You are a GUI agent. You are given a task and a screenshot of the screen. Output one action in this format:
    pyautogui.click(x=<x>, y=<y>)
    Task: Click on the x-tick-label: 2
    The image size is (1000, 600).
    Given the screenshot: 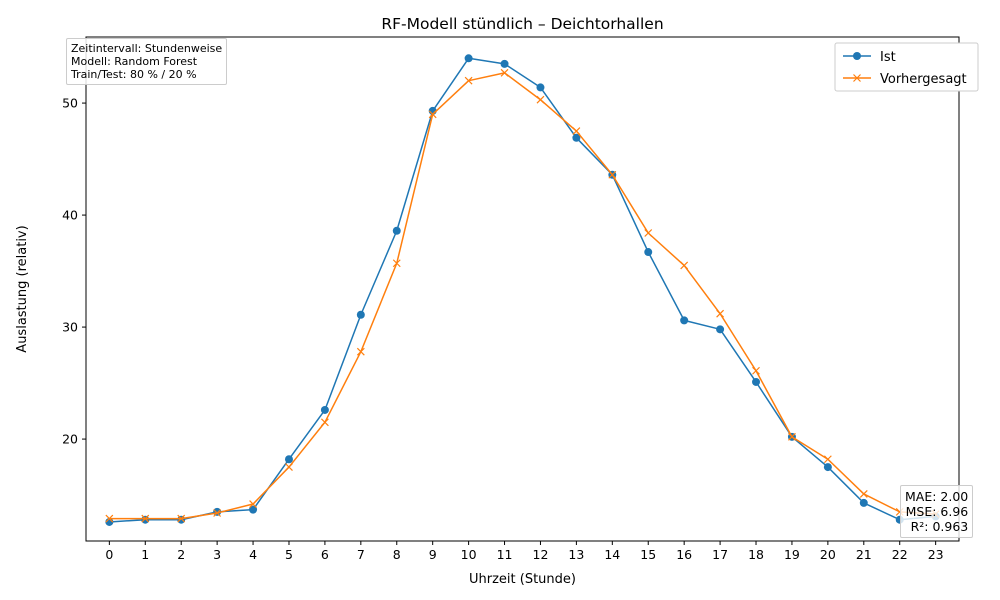 What is the action you would take?
    pyautogui.click(x=181, y=554)
    